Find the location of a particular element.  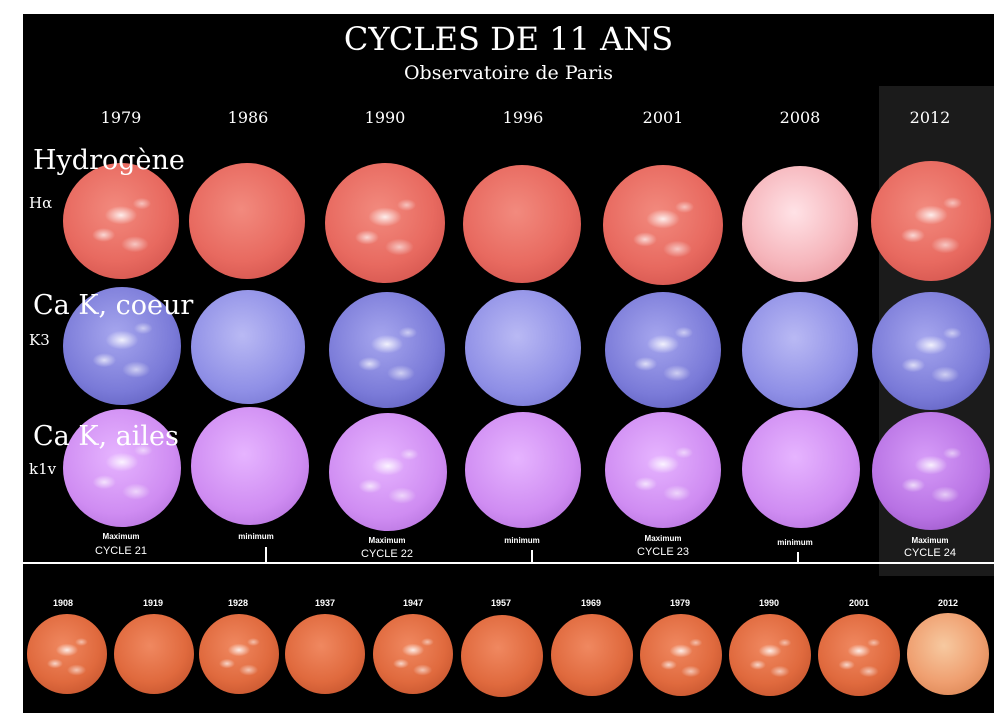

sun-halpha-1986 is located at coordinates (247, 221).